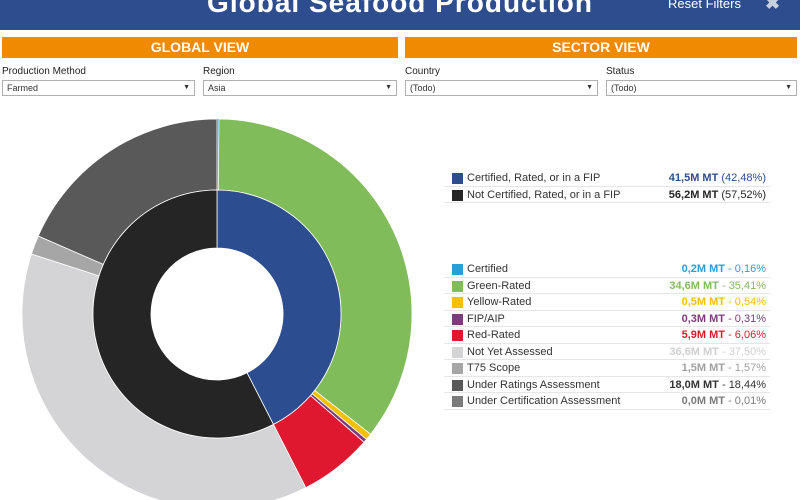 The image size is (800, 500). What do you see at coordinates (743, 178) in the screenshot?
I see `legend-percent: (42,48%)` at bounding box center [743, 178].